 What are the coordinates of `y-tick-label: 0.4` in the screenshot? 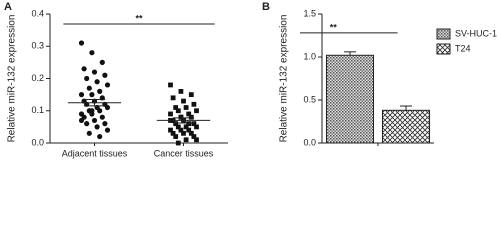 It's located at (37, 13).